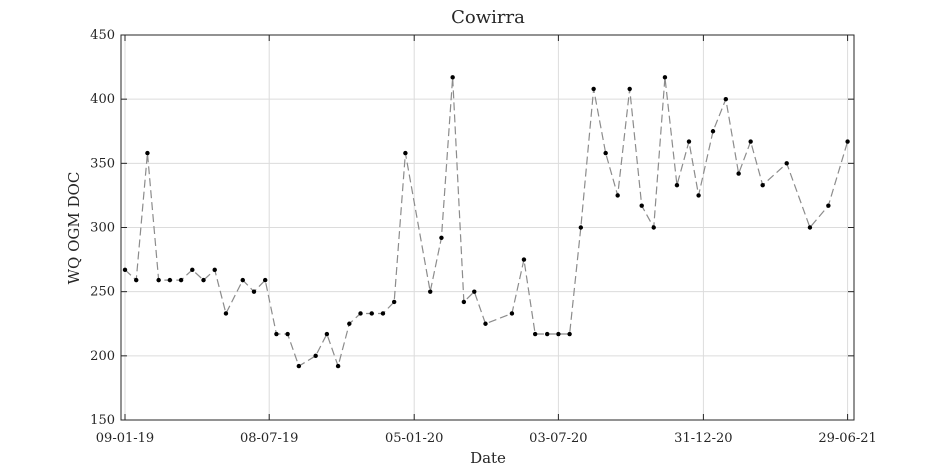  What do you see at coordinates (488, 17) in the screenshot?
I see `chart-title: Cowirra` at bounding box center [488, 17].